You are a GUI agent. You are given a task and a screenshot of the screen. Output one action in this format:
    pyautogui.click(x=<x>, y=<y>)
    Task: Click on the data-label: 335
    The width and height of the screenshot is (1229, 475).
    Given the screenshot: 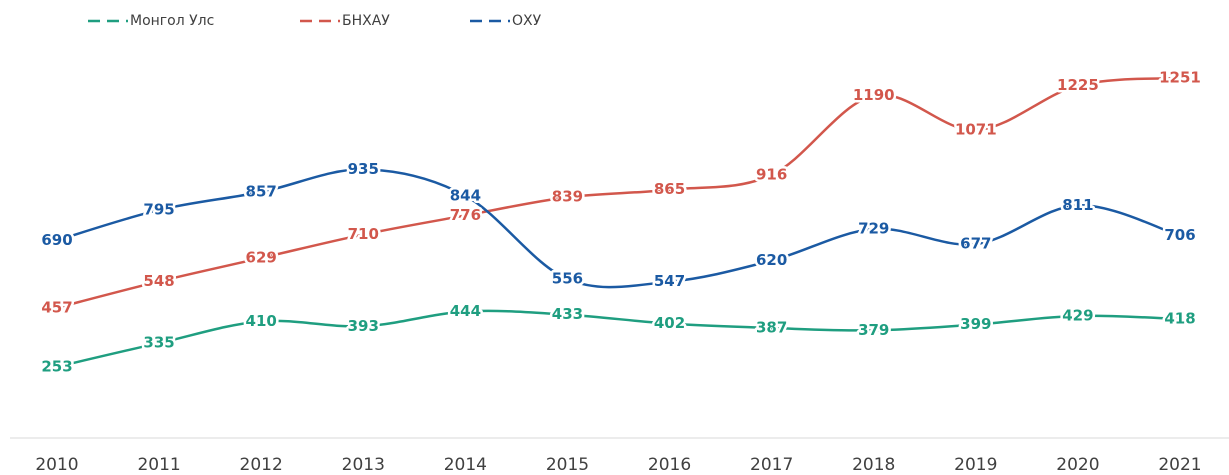 What is the action you would take?
    pyautogui.click(x=158, y=343)
    